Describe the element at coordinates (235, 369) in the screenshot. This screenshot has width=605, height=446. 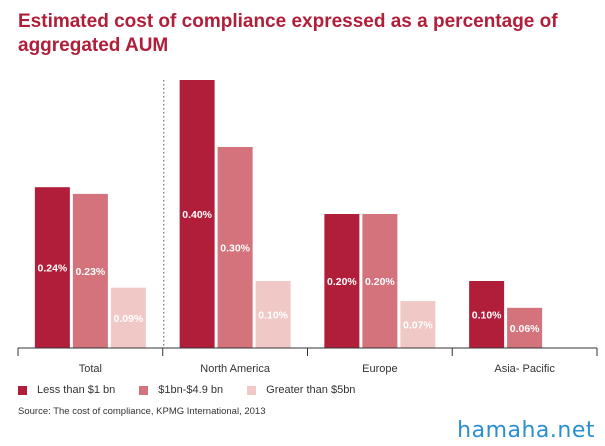
I see `category-label: North America` at that location.